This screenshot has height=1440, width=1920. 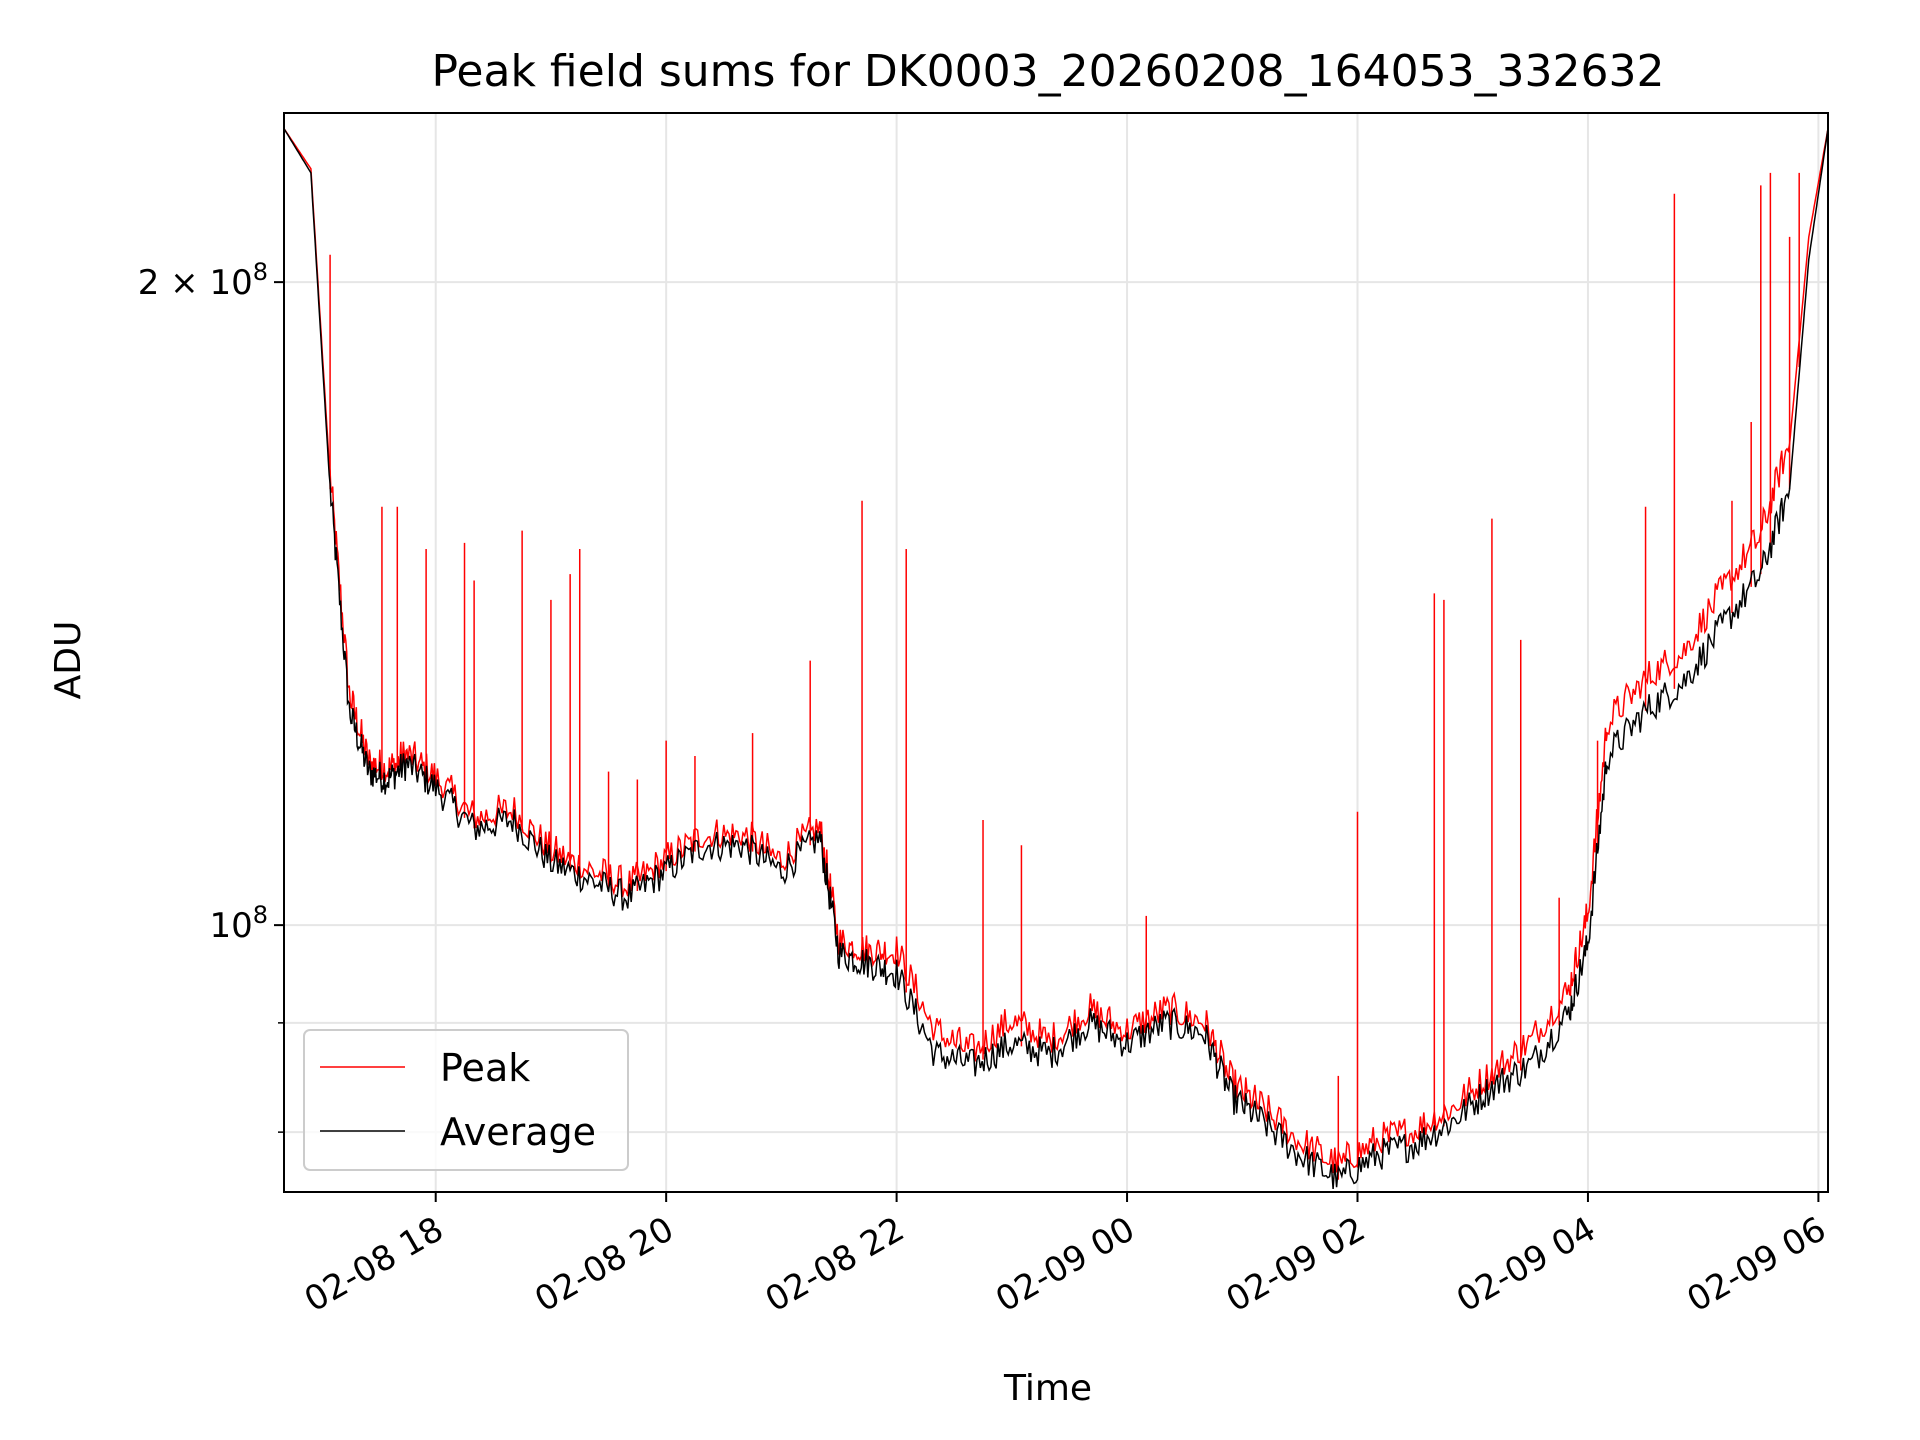 I want to click on legend: Peak Average, so click(x=466, y=1100).